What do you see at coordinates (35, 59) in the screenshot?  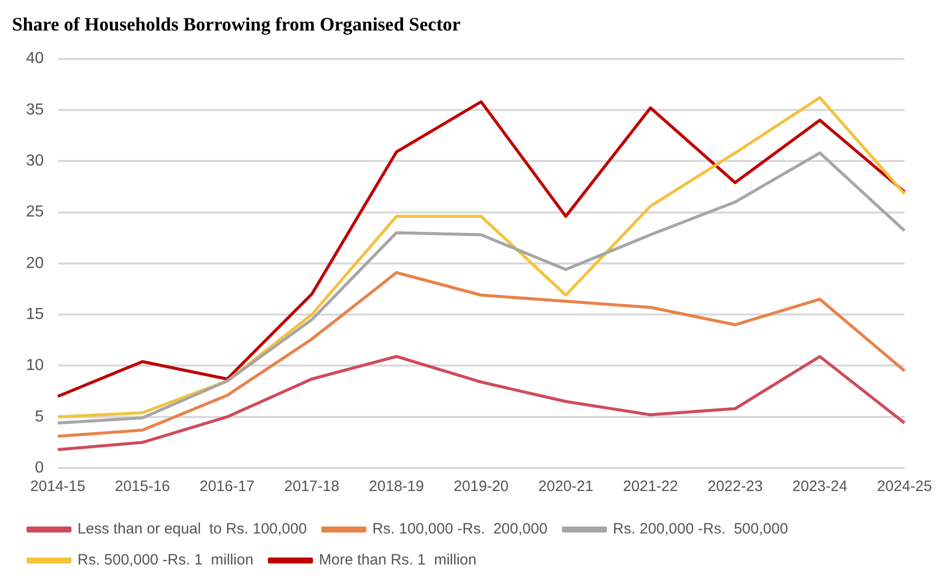 I see `y-tick-label: 40` at bounding box center [35, 59].